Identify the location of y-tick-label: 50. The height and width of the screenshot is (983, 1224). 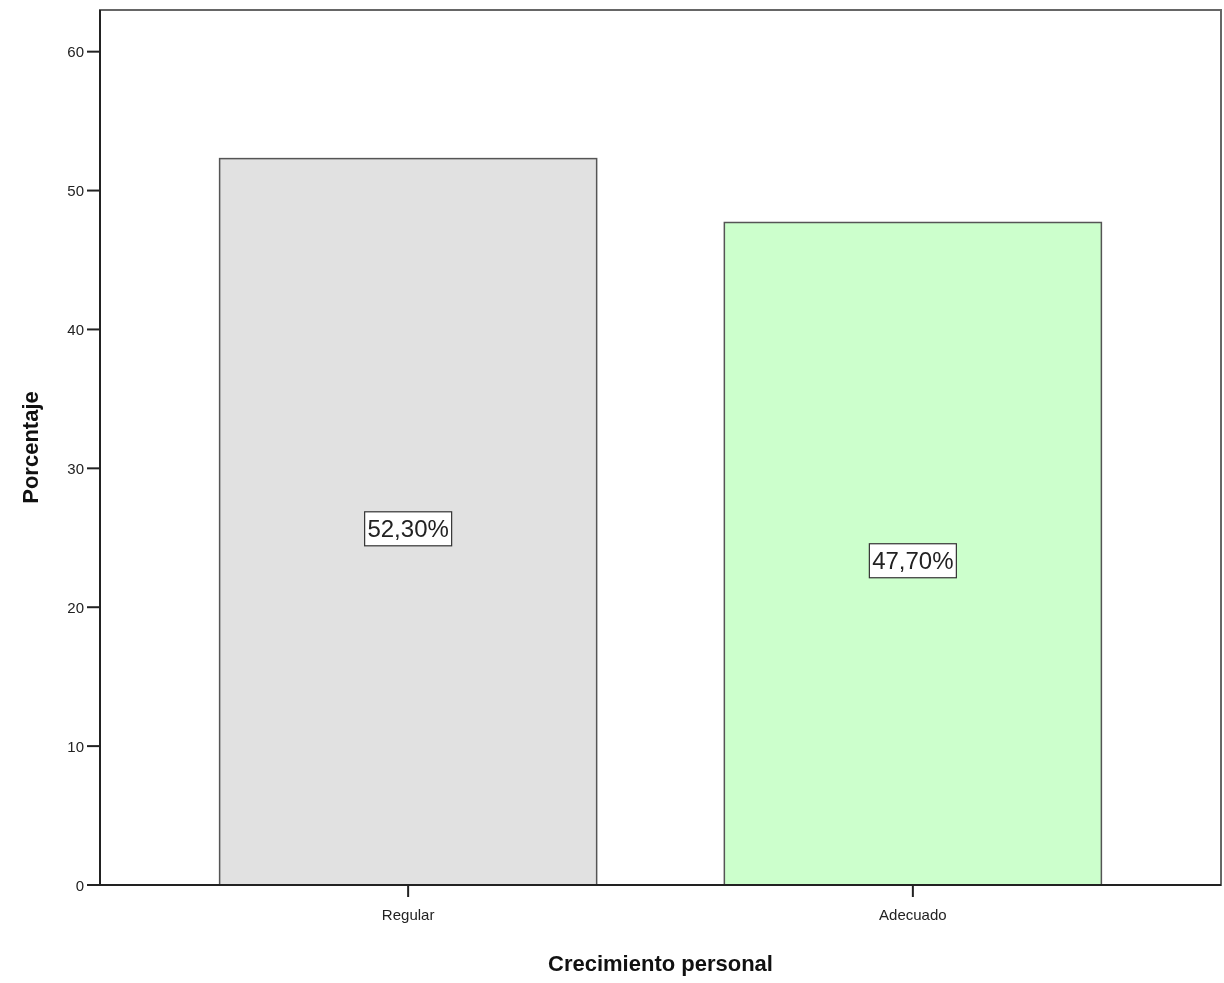
(75, 191).